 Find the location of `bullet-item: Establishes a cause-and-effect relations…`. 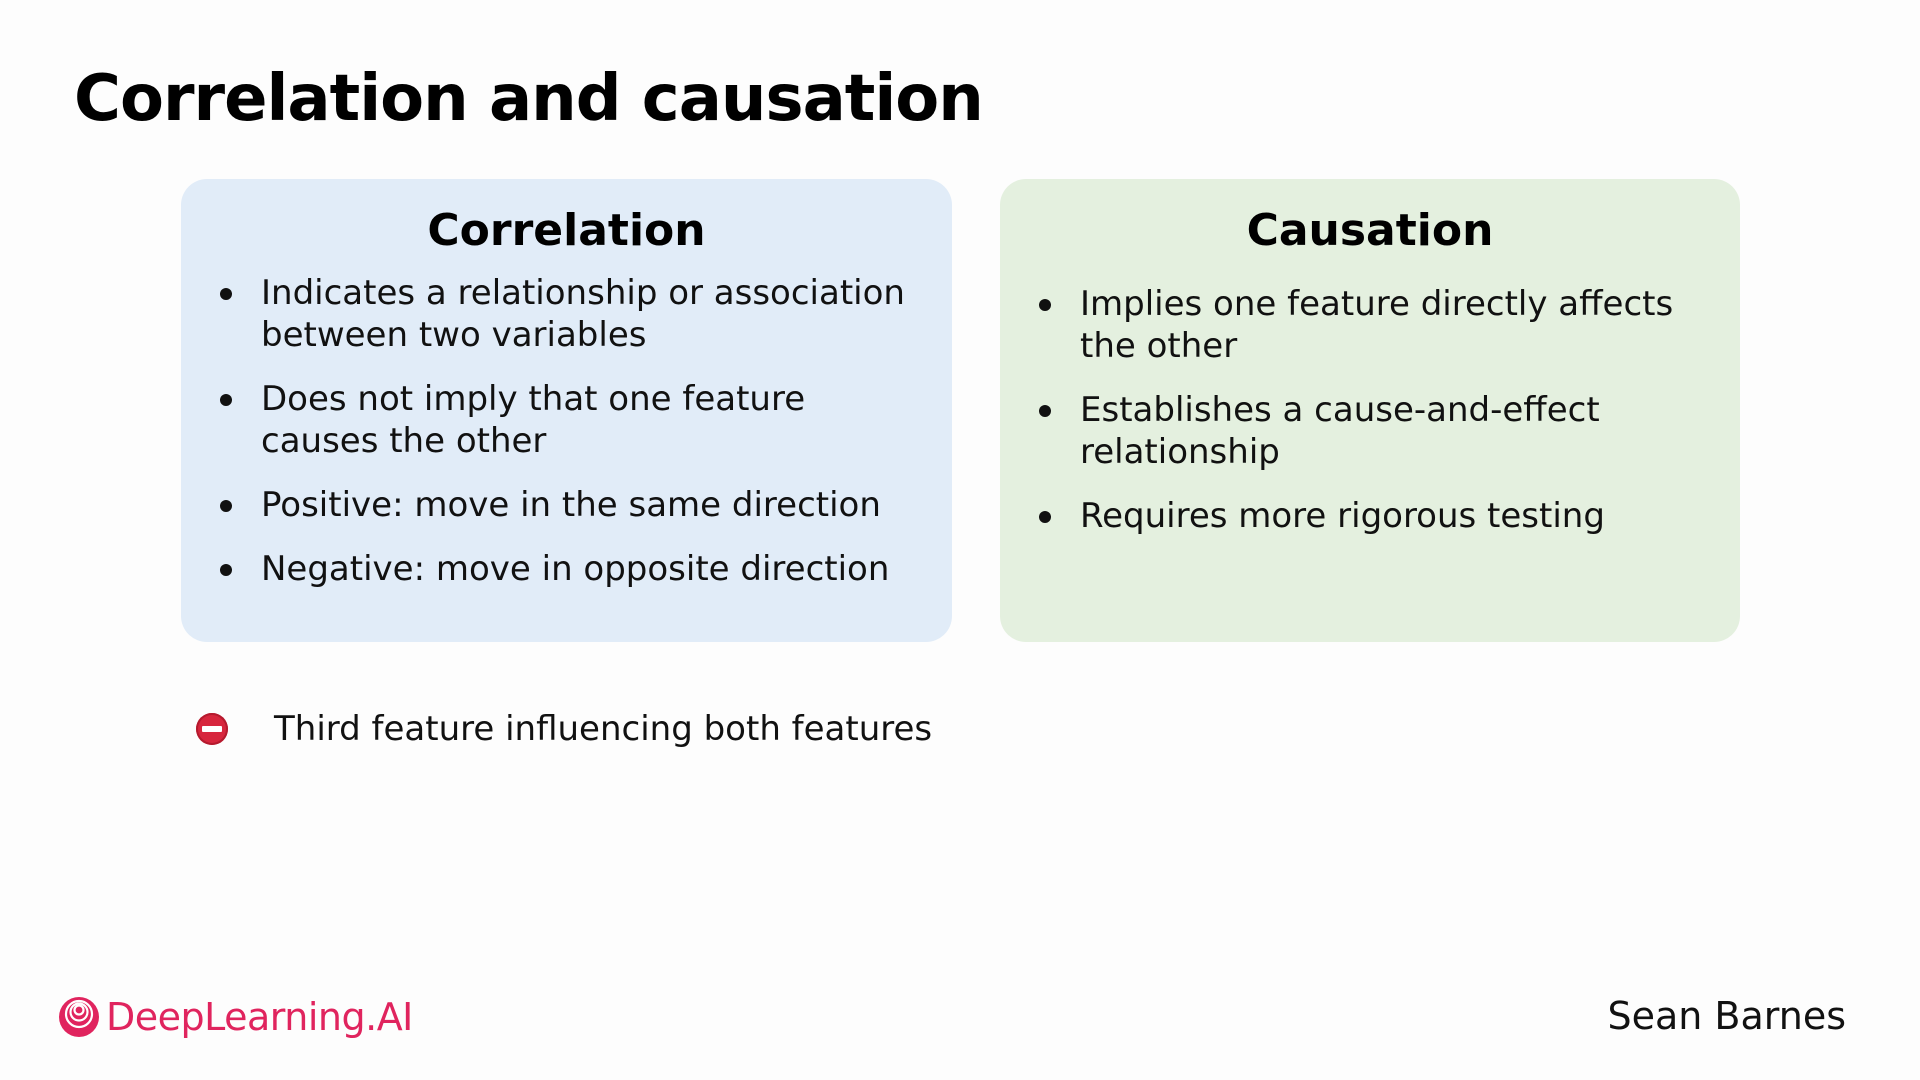

bullet-item: Establishes a cause-and-effect relations… is located at coordinates (1377, 431).